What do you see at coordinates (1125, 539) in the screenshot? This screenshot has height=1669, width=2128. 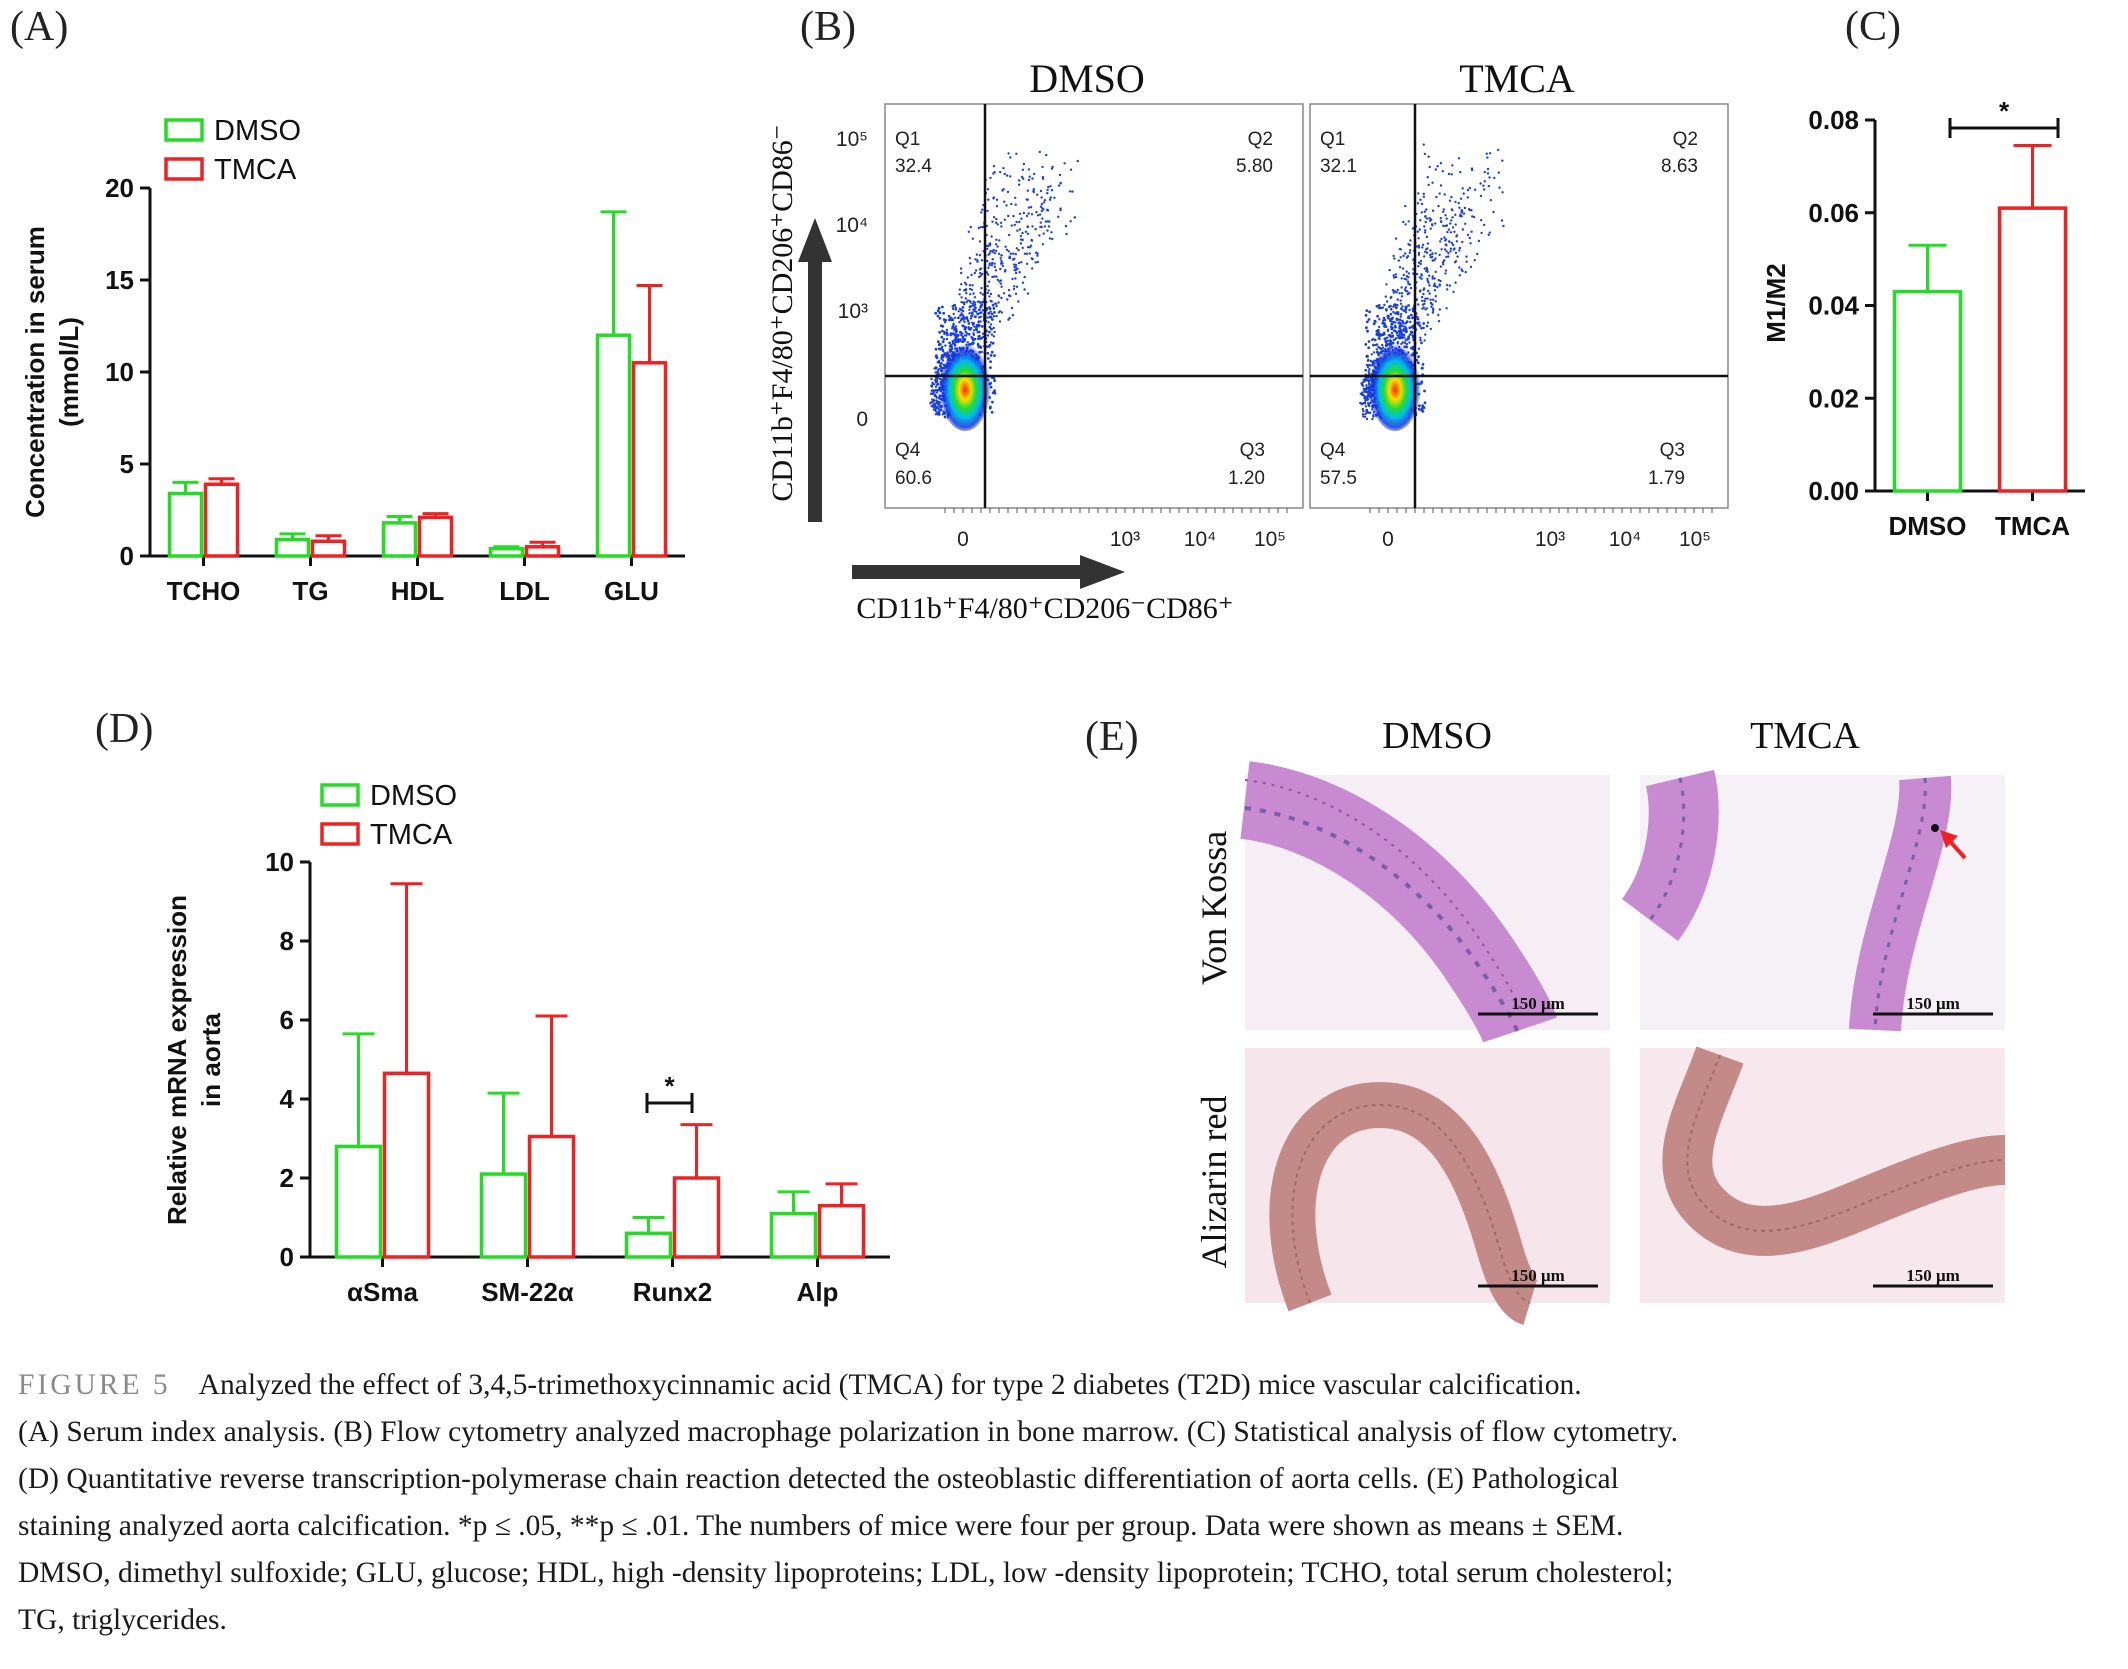 I see `flow-x-tick: 10³` at bounding box center [1125, 539].